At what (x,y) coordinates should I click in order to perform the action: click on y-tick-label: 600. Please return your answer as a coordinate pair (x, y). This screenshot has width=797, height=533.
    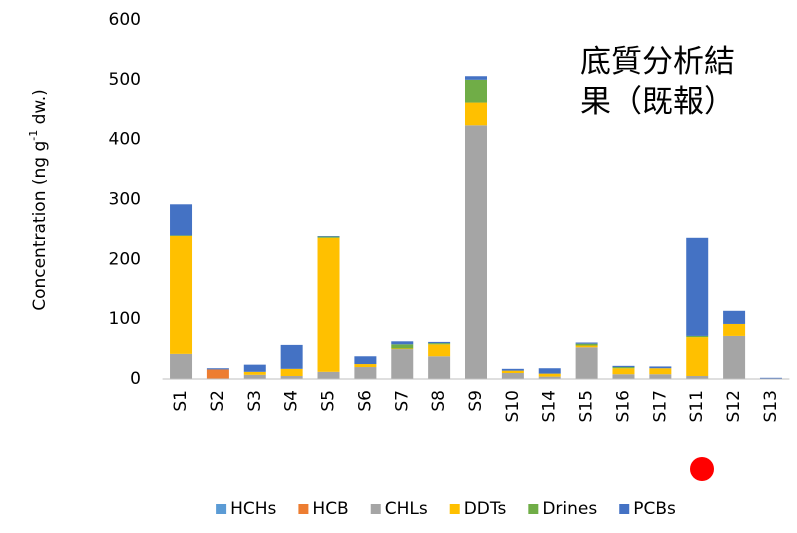
    Looking at the image, I should click on (125, 20).